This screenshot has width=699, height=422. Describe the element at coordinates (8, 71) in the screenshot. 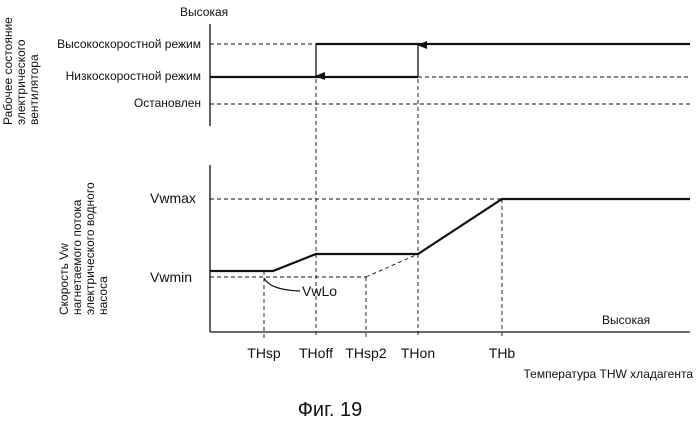

I see `top-y-title-line-1: Рабочее состояние` at that location.